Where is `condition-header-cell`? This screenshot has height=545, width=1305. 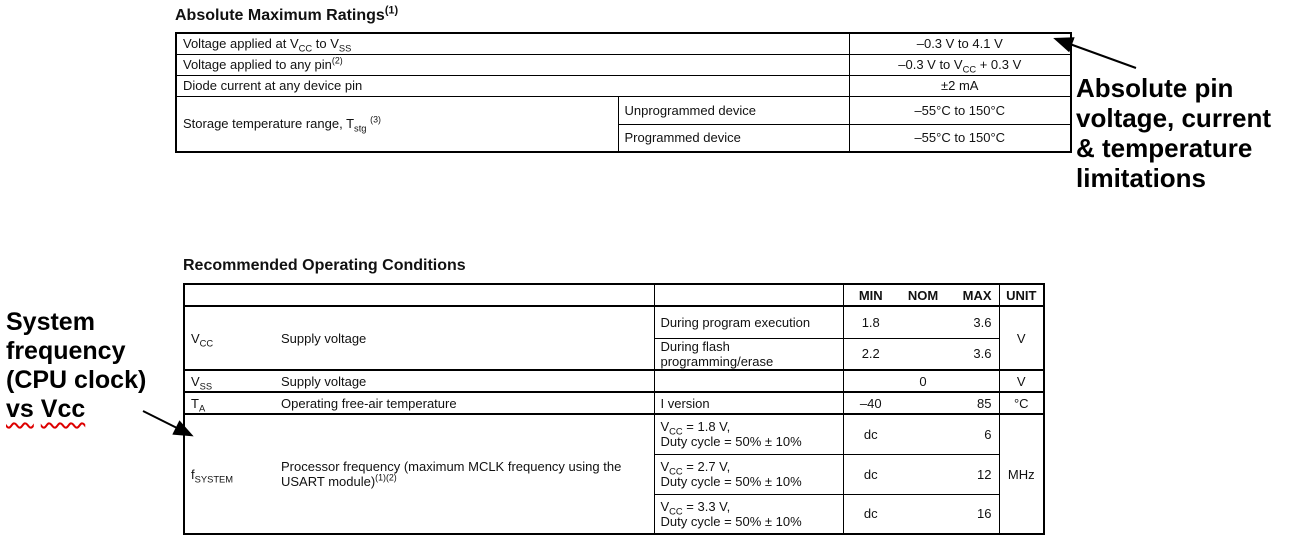
condition-header-cell is located at coordinates (748, 295).